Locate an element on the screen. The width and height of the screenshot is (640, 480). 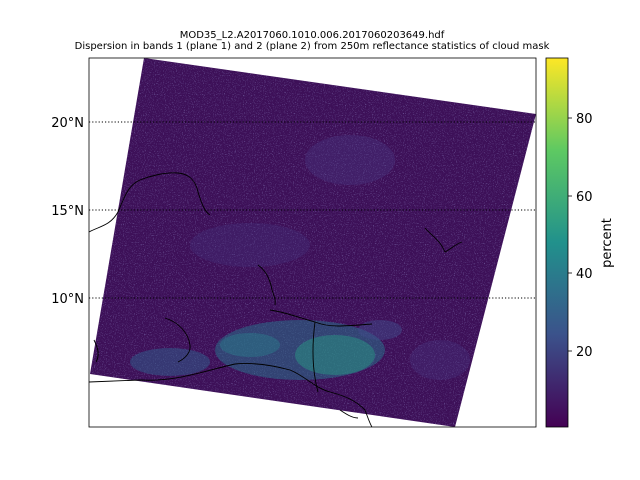
colorbar-tick-80: 80 is located at coordinates (584, 119).